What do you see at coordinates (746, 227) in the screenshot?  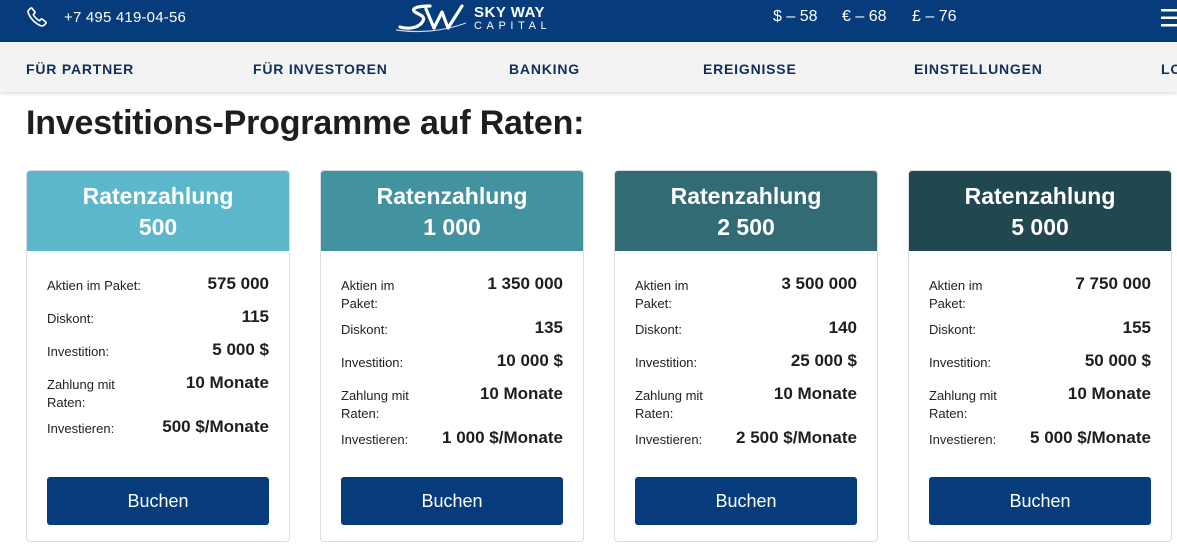 I see `card-amount: 2 500` at bounding box center [746, 227].